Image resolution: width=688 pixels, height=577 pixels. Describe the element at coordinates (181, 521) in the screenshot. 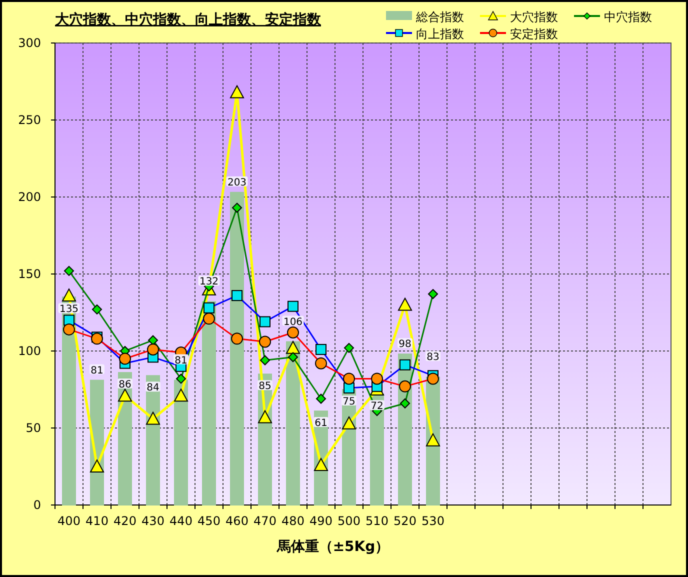

I see `x-tick-label: 440` at that location.